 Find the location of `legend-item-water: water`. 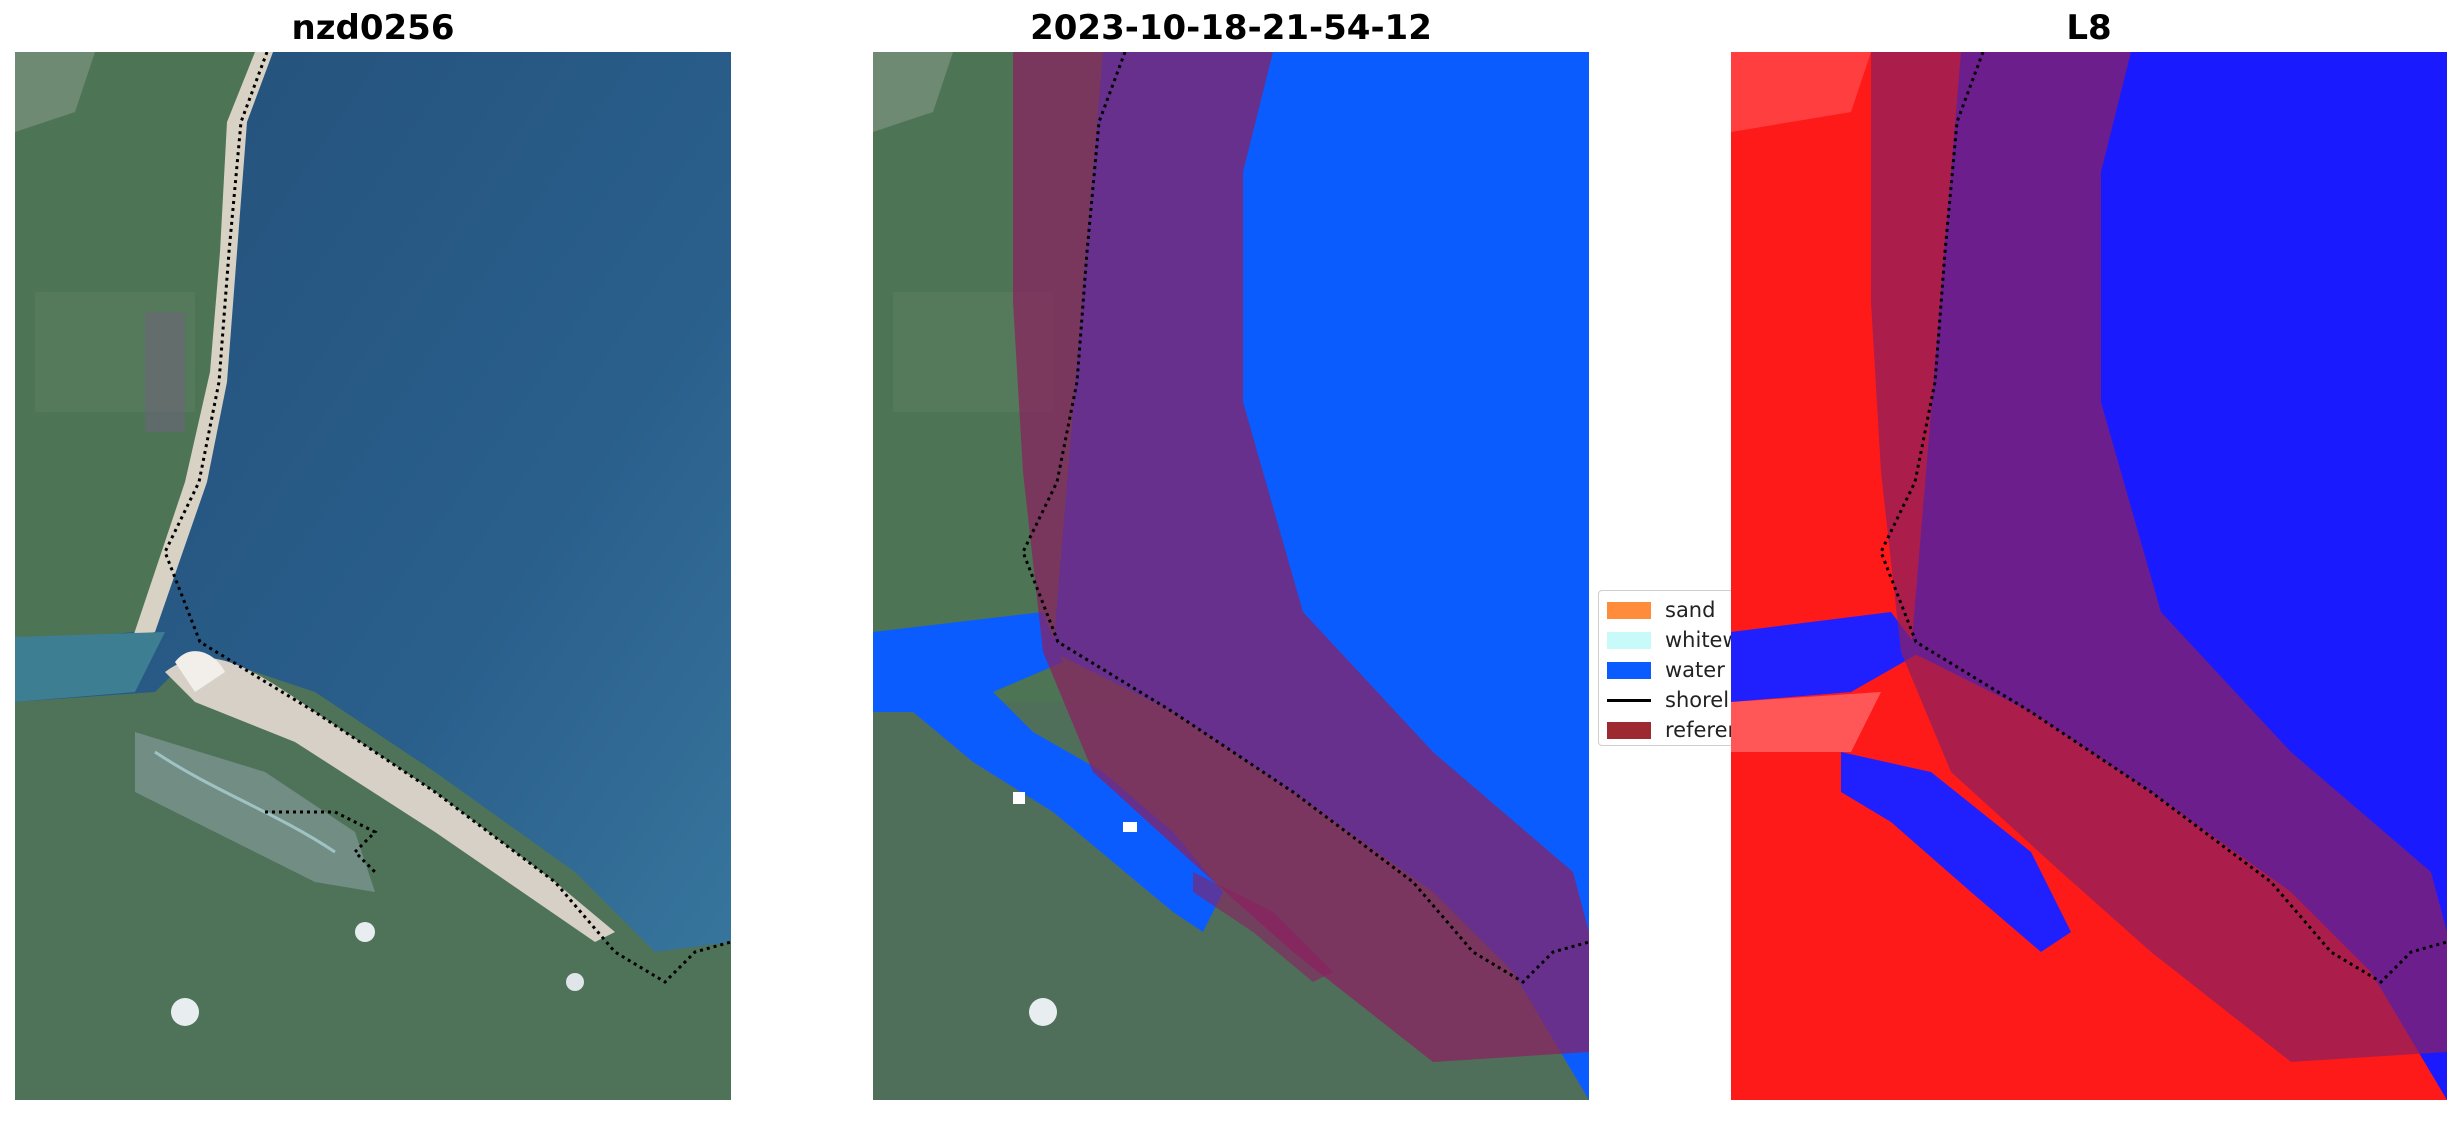

legend-item-water: water is located at coordinates (1670, 670).